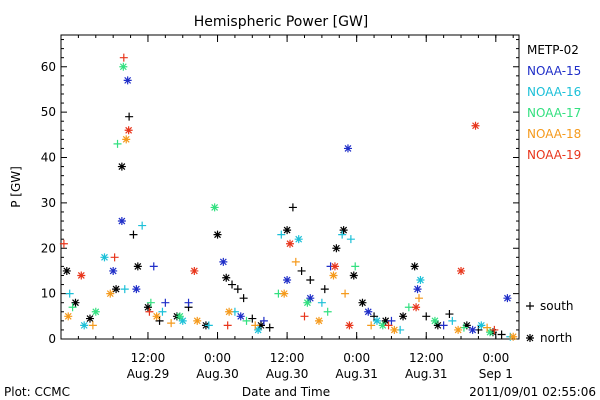  Describe the element at coordinates (554, 92) in the screenshot. I see `legend-entry: NOAA-16` at that location.